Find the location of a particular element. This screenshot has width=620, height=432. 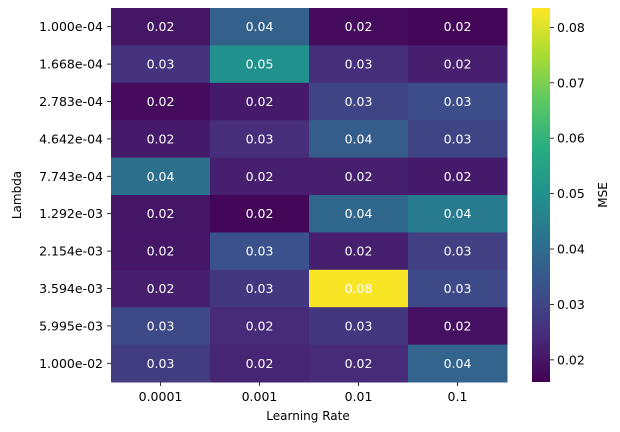

colorbar-gradient is located at coordinates (541, 195).